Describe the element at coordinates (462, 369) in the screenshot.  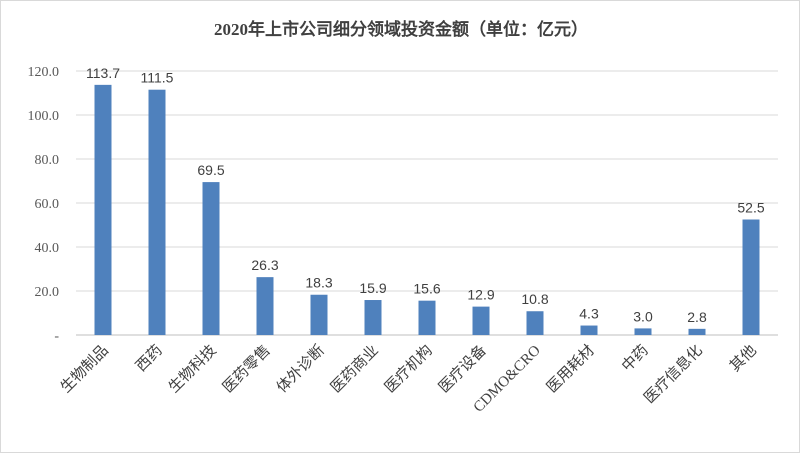
I see `x-tick-label: 医疗设备` at that location.